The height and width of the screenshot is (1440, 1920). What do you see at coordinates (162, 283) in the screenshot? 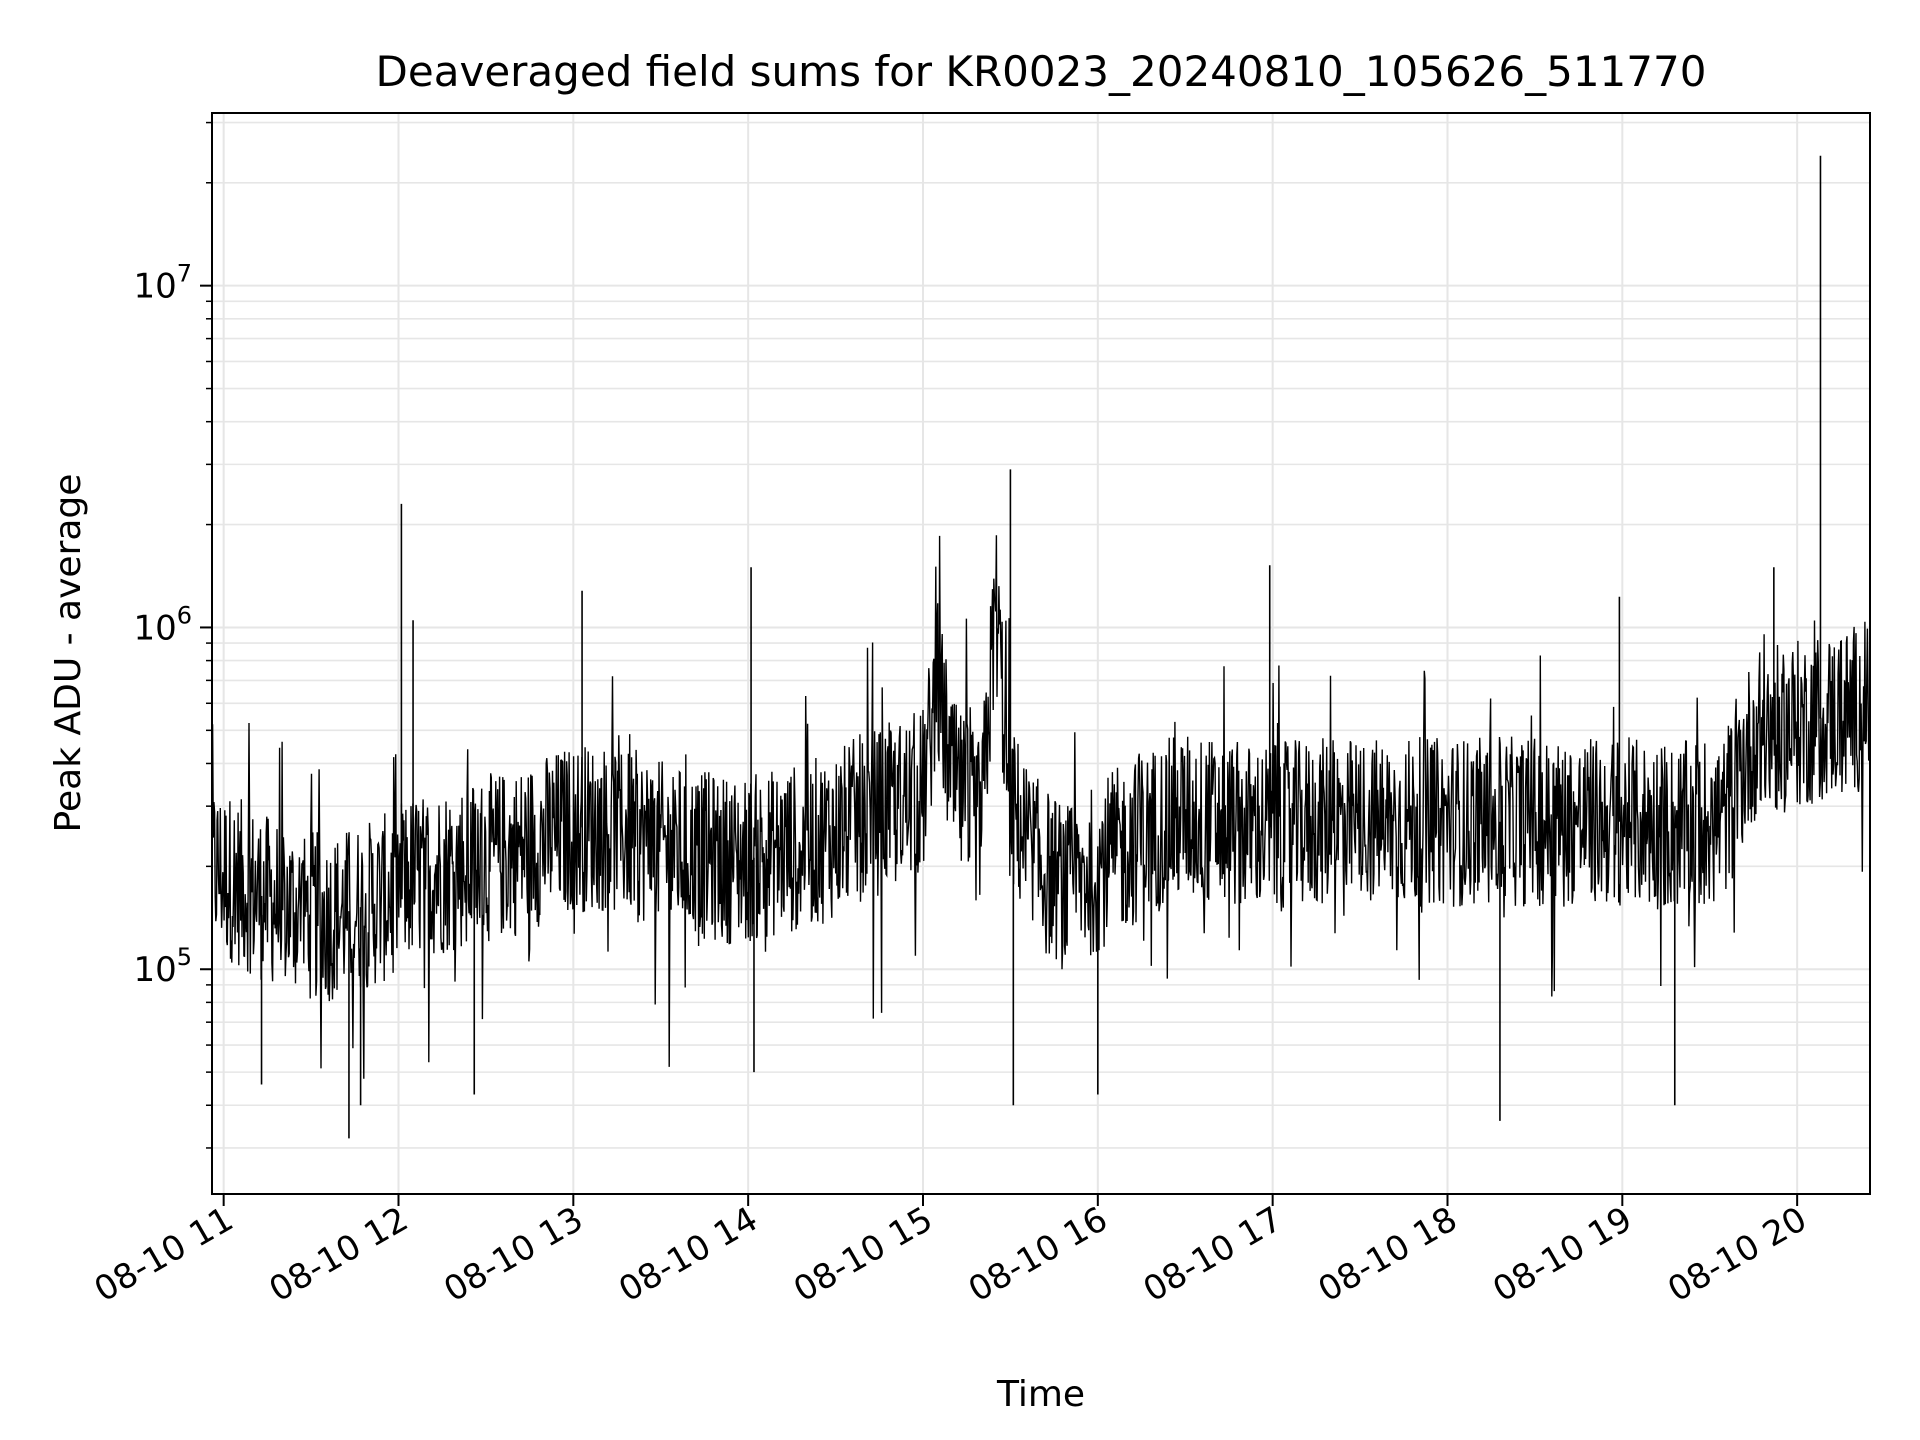
I see `y-tick-label: 10⁷` at bounding box center [162, 283].